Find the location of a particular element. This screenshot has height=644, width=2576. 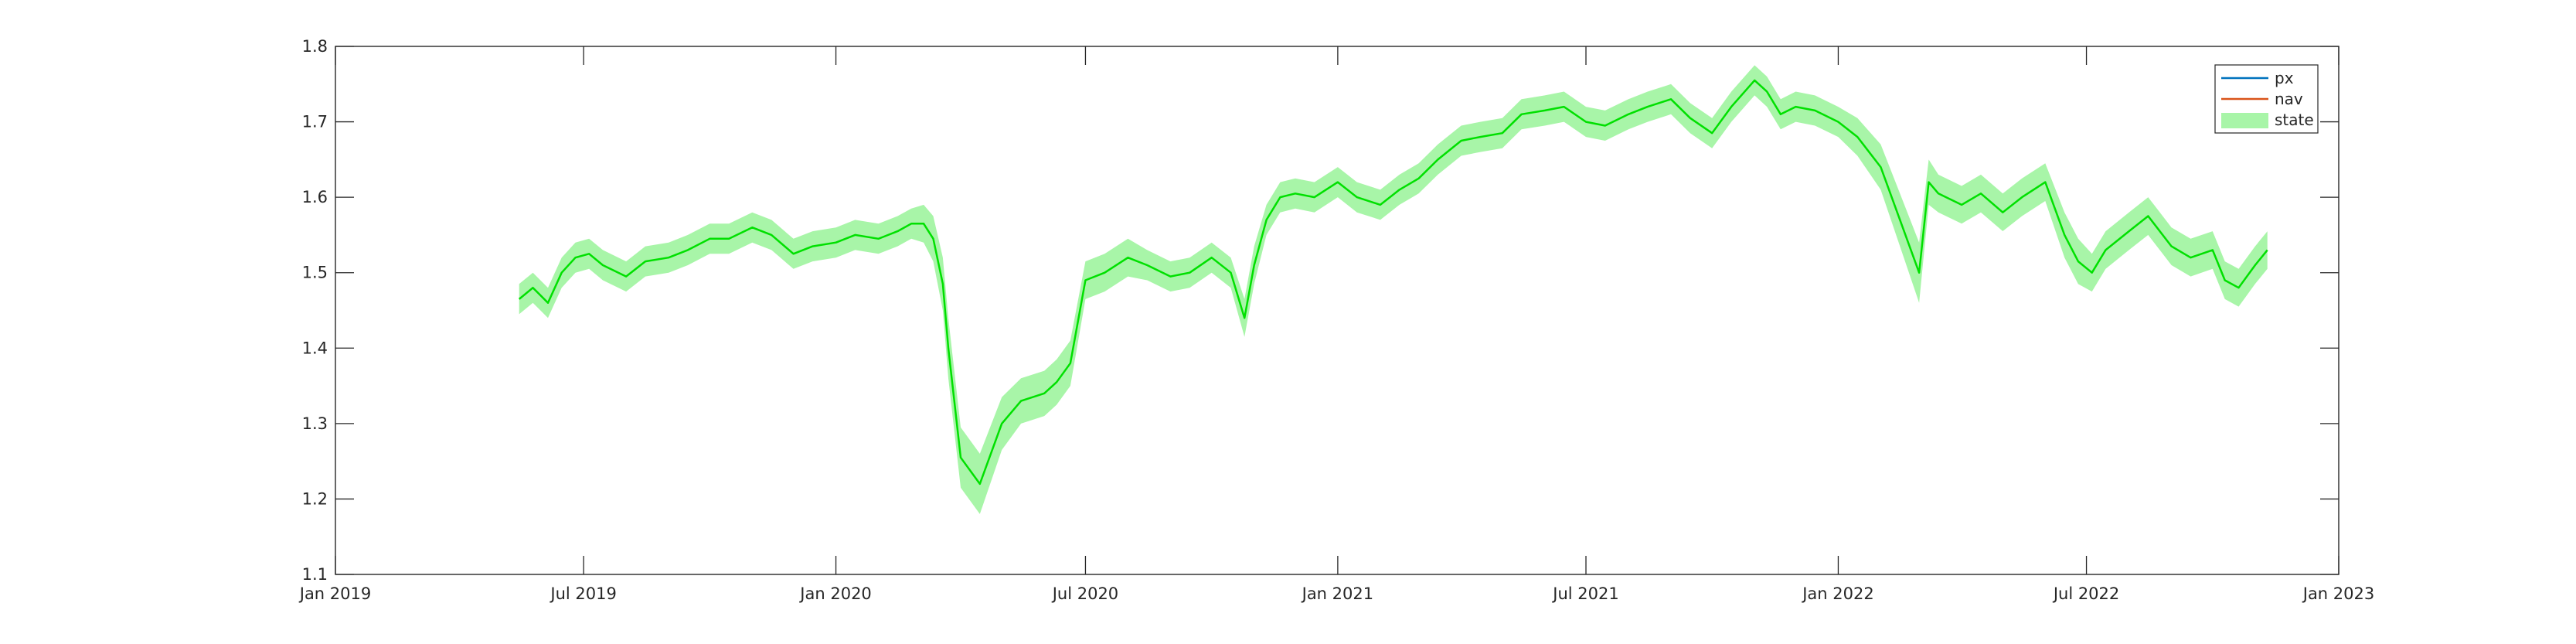

x-tick-label: Jan 2019 is located at coordinates (335, 593).